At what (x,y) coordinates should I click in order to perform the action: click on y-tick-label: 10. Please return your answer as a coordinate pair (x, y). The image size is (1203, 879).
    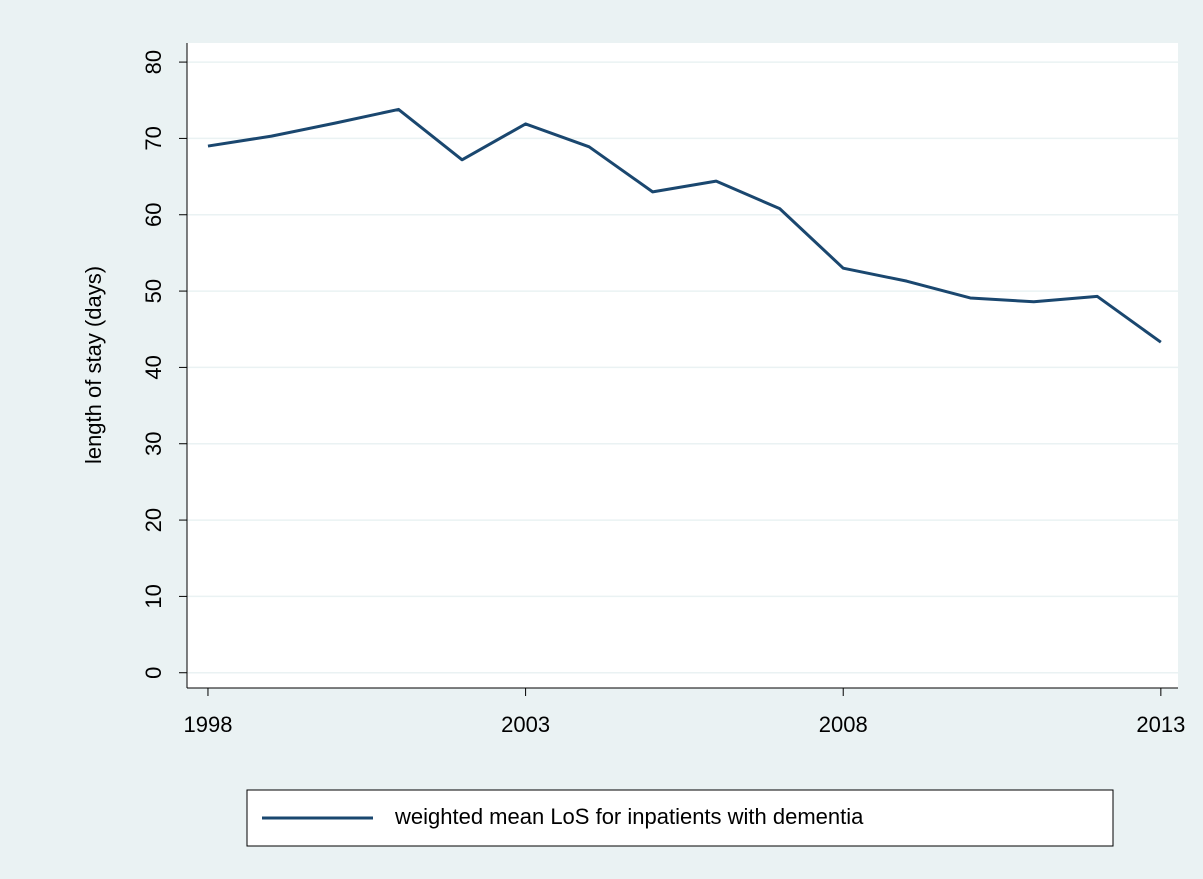
    Looking at the image, I should click on (153, 596).